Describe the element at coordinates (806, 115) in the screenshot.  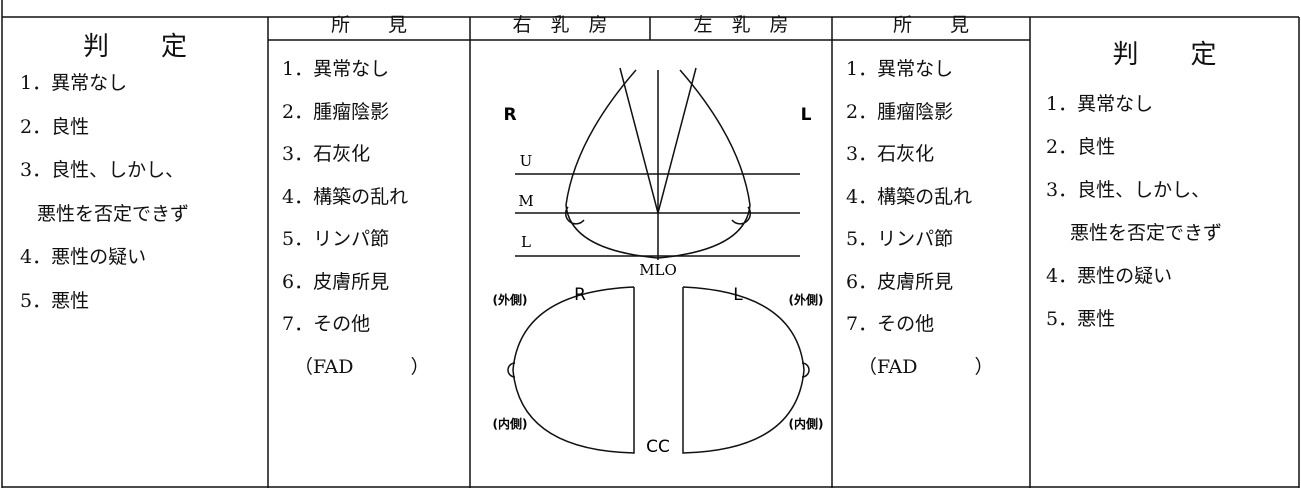
I see `mlo-left-label: L` at that location.